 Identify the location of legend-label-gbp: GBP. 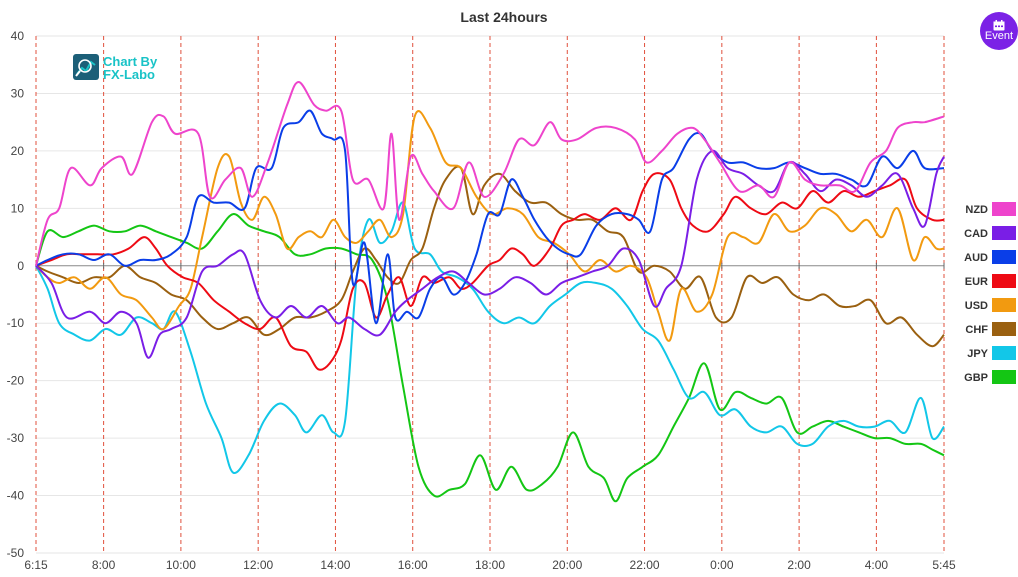
(976, 378).